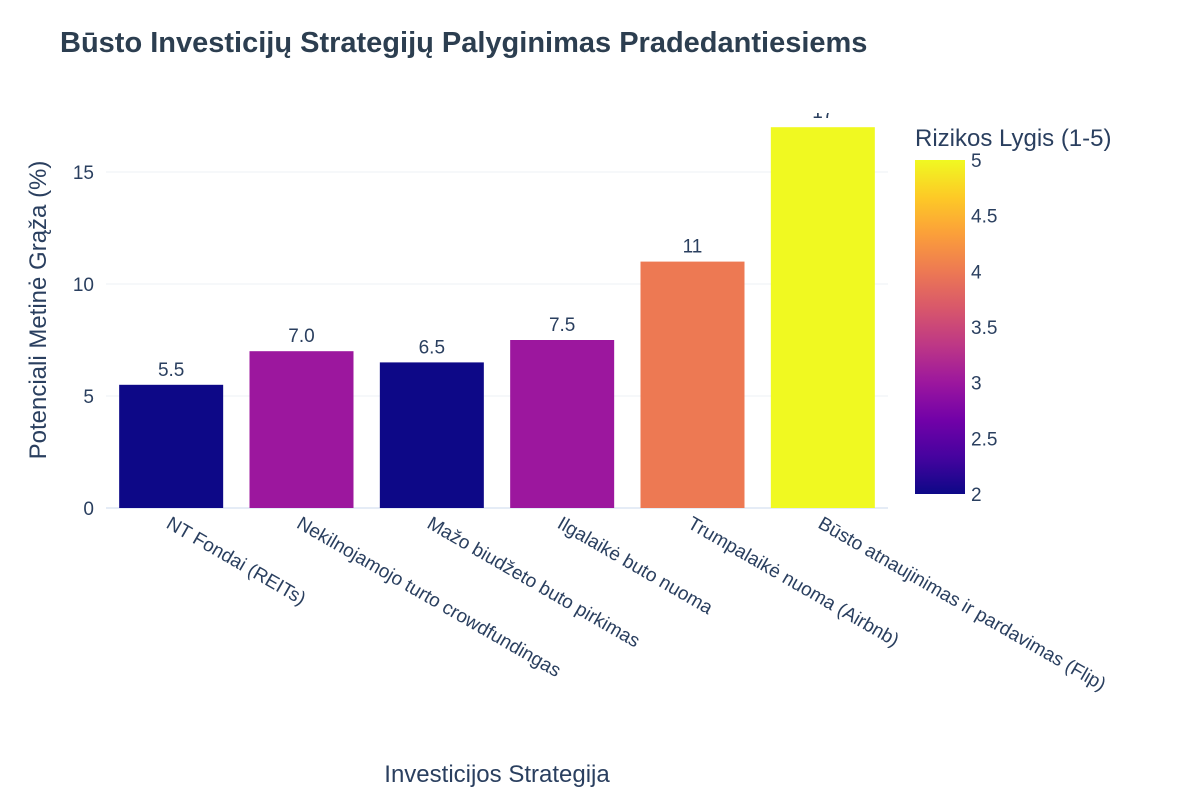  Describe the element at coordinates (961, 604) in the screenshot. I see `x-tick-label: Būsto atnaujinimas ir pardavimas (Flip)` at that location.